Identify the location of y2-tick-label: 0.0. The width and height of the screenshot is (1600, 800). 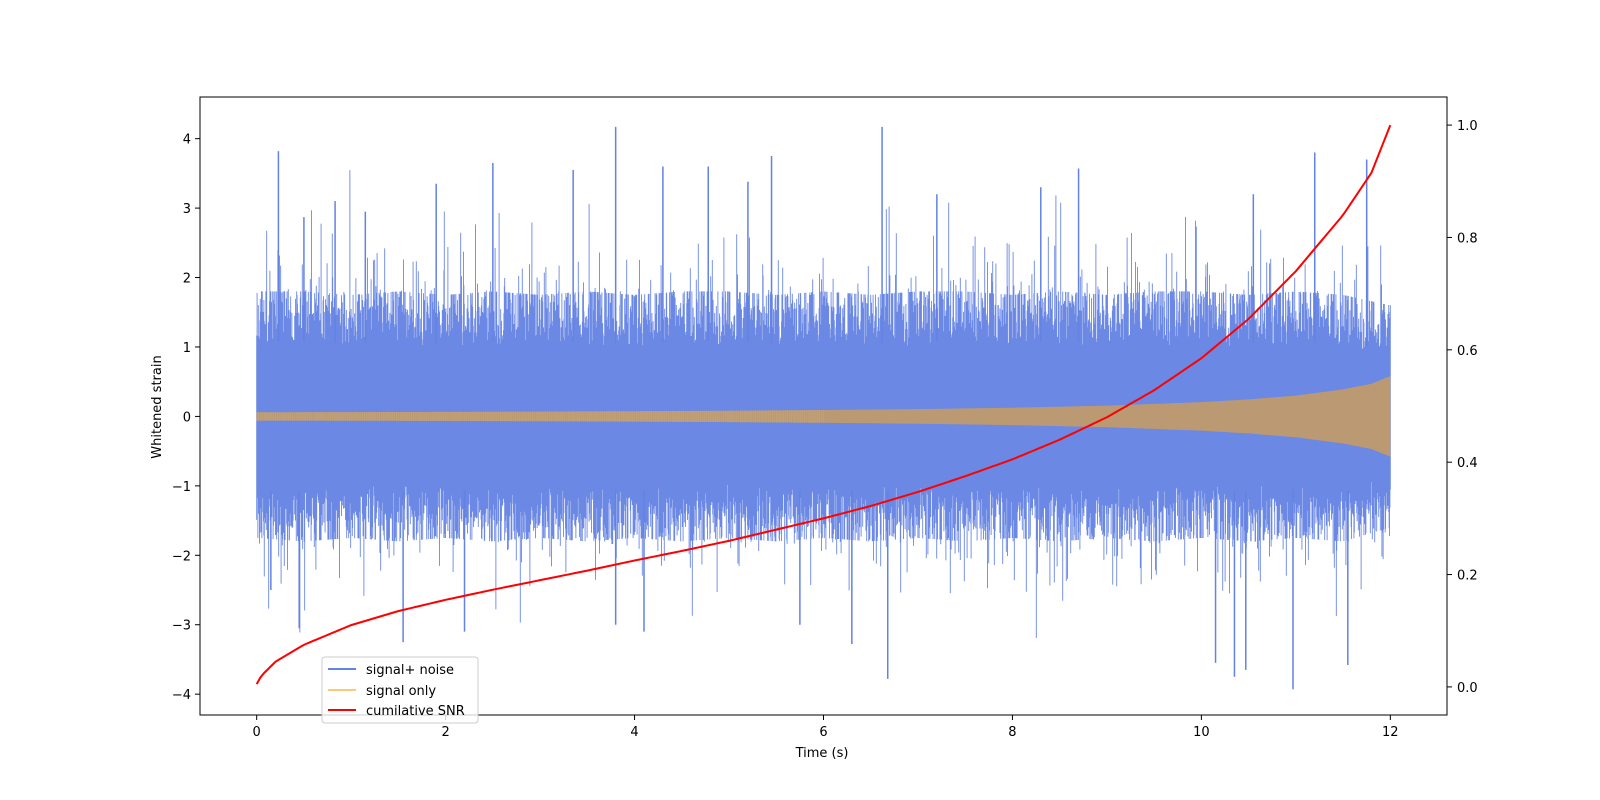
(1467, 688).